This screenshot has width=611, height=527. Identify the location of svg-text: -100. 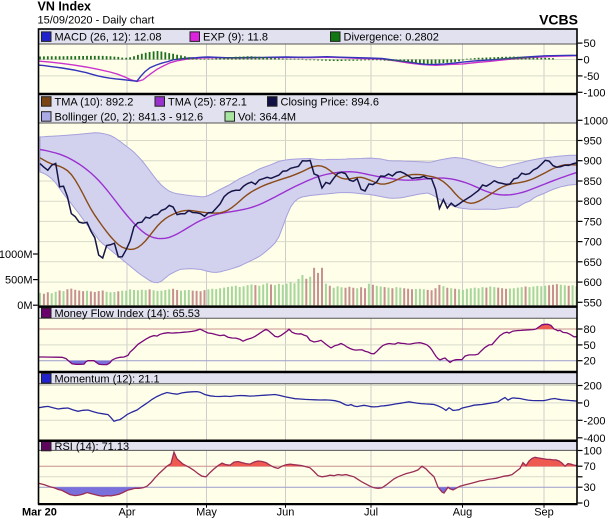
(595, 93).